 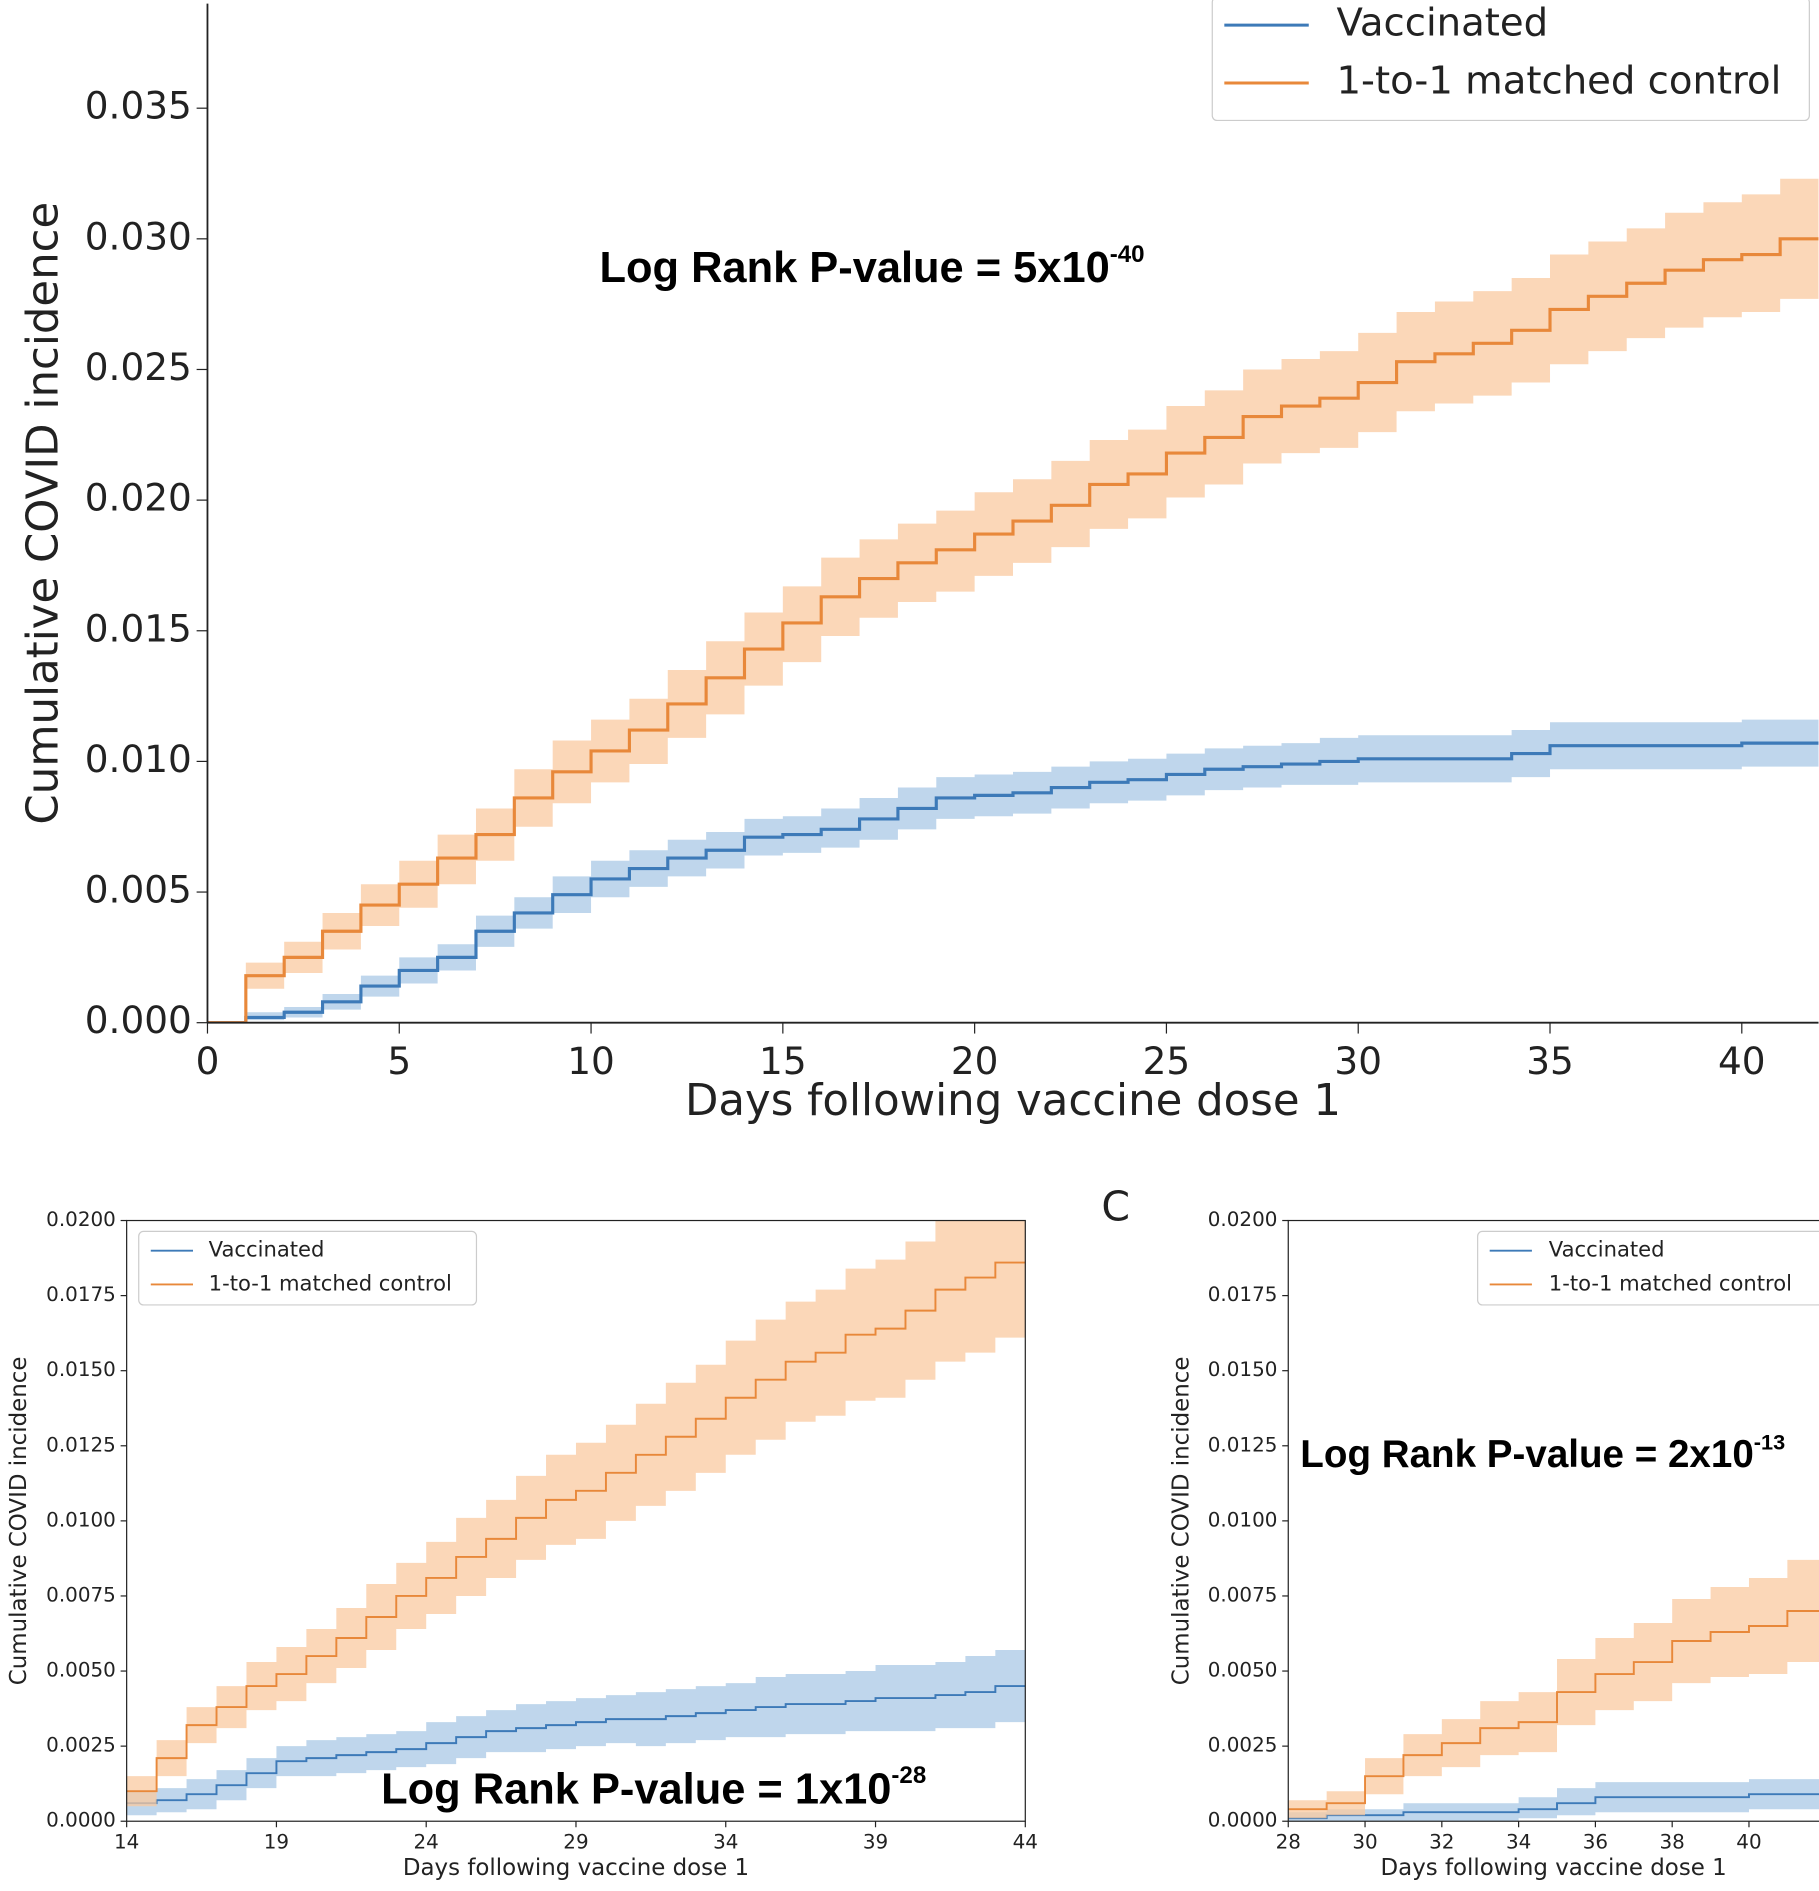 I want to click on x-tick-label: 15, so click(x=783, y=1061).